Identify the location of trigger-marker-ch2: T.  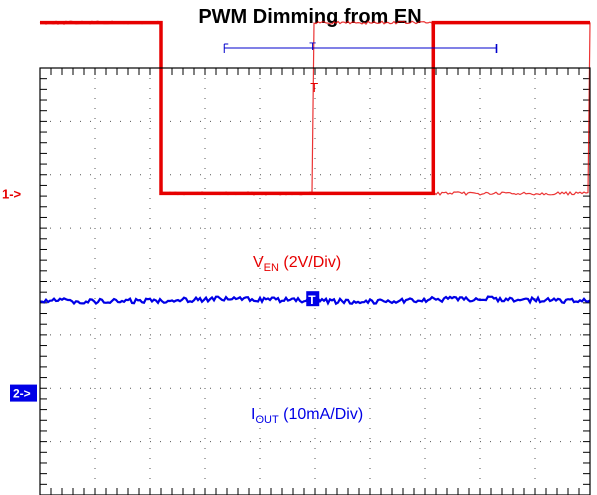
(312, 300).